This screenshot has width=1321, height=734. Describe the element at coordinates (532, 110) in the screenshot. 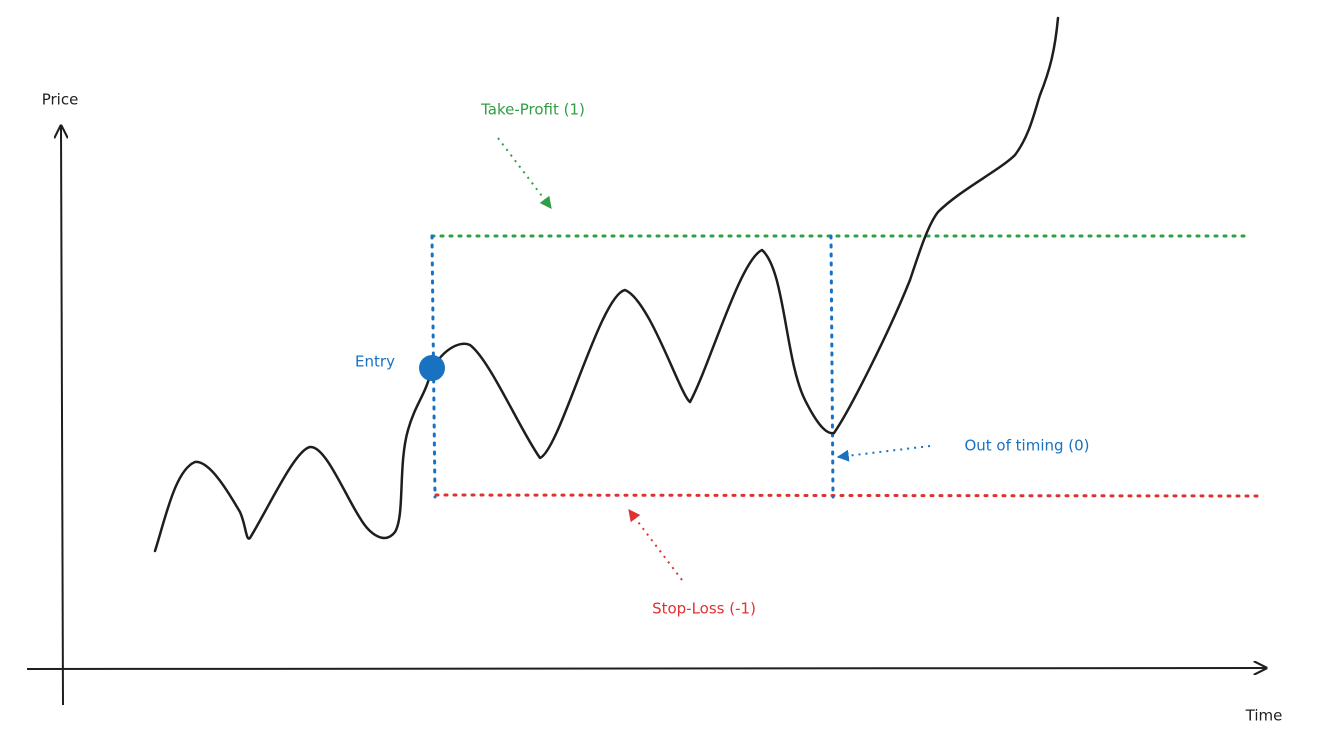

I see `take-profit-label: Take-Profit (1)` at that location.